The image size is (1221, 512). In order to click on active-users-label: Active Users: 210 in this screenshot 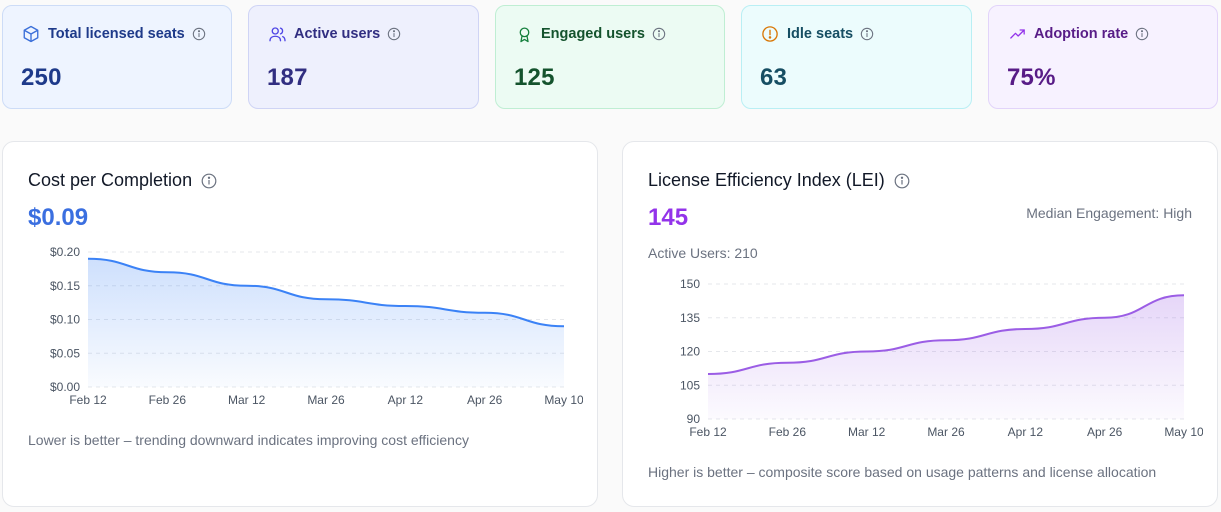, I will do `click(703, 253)`.